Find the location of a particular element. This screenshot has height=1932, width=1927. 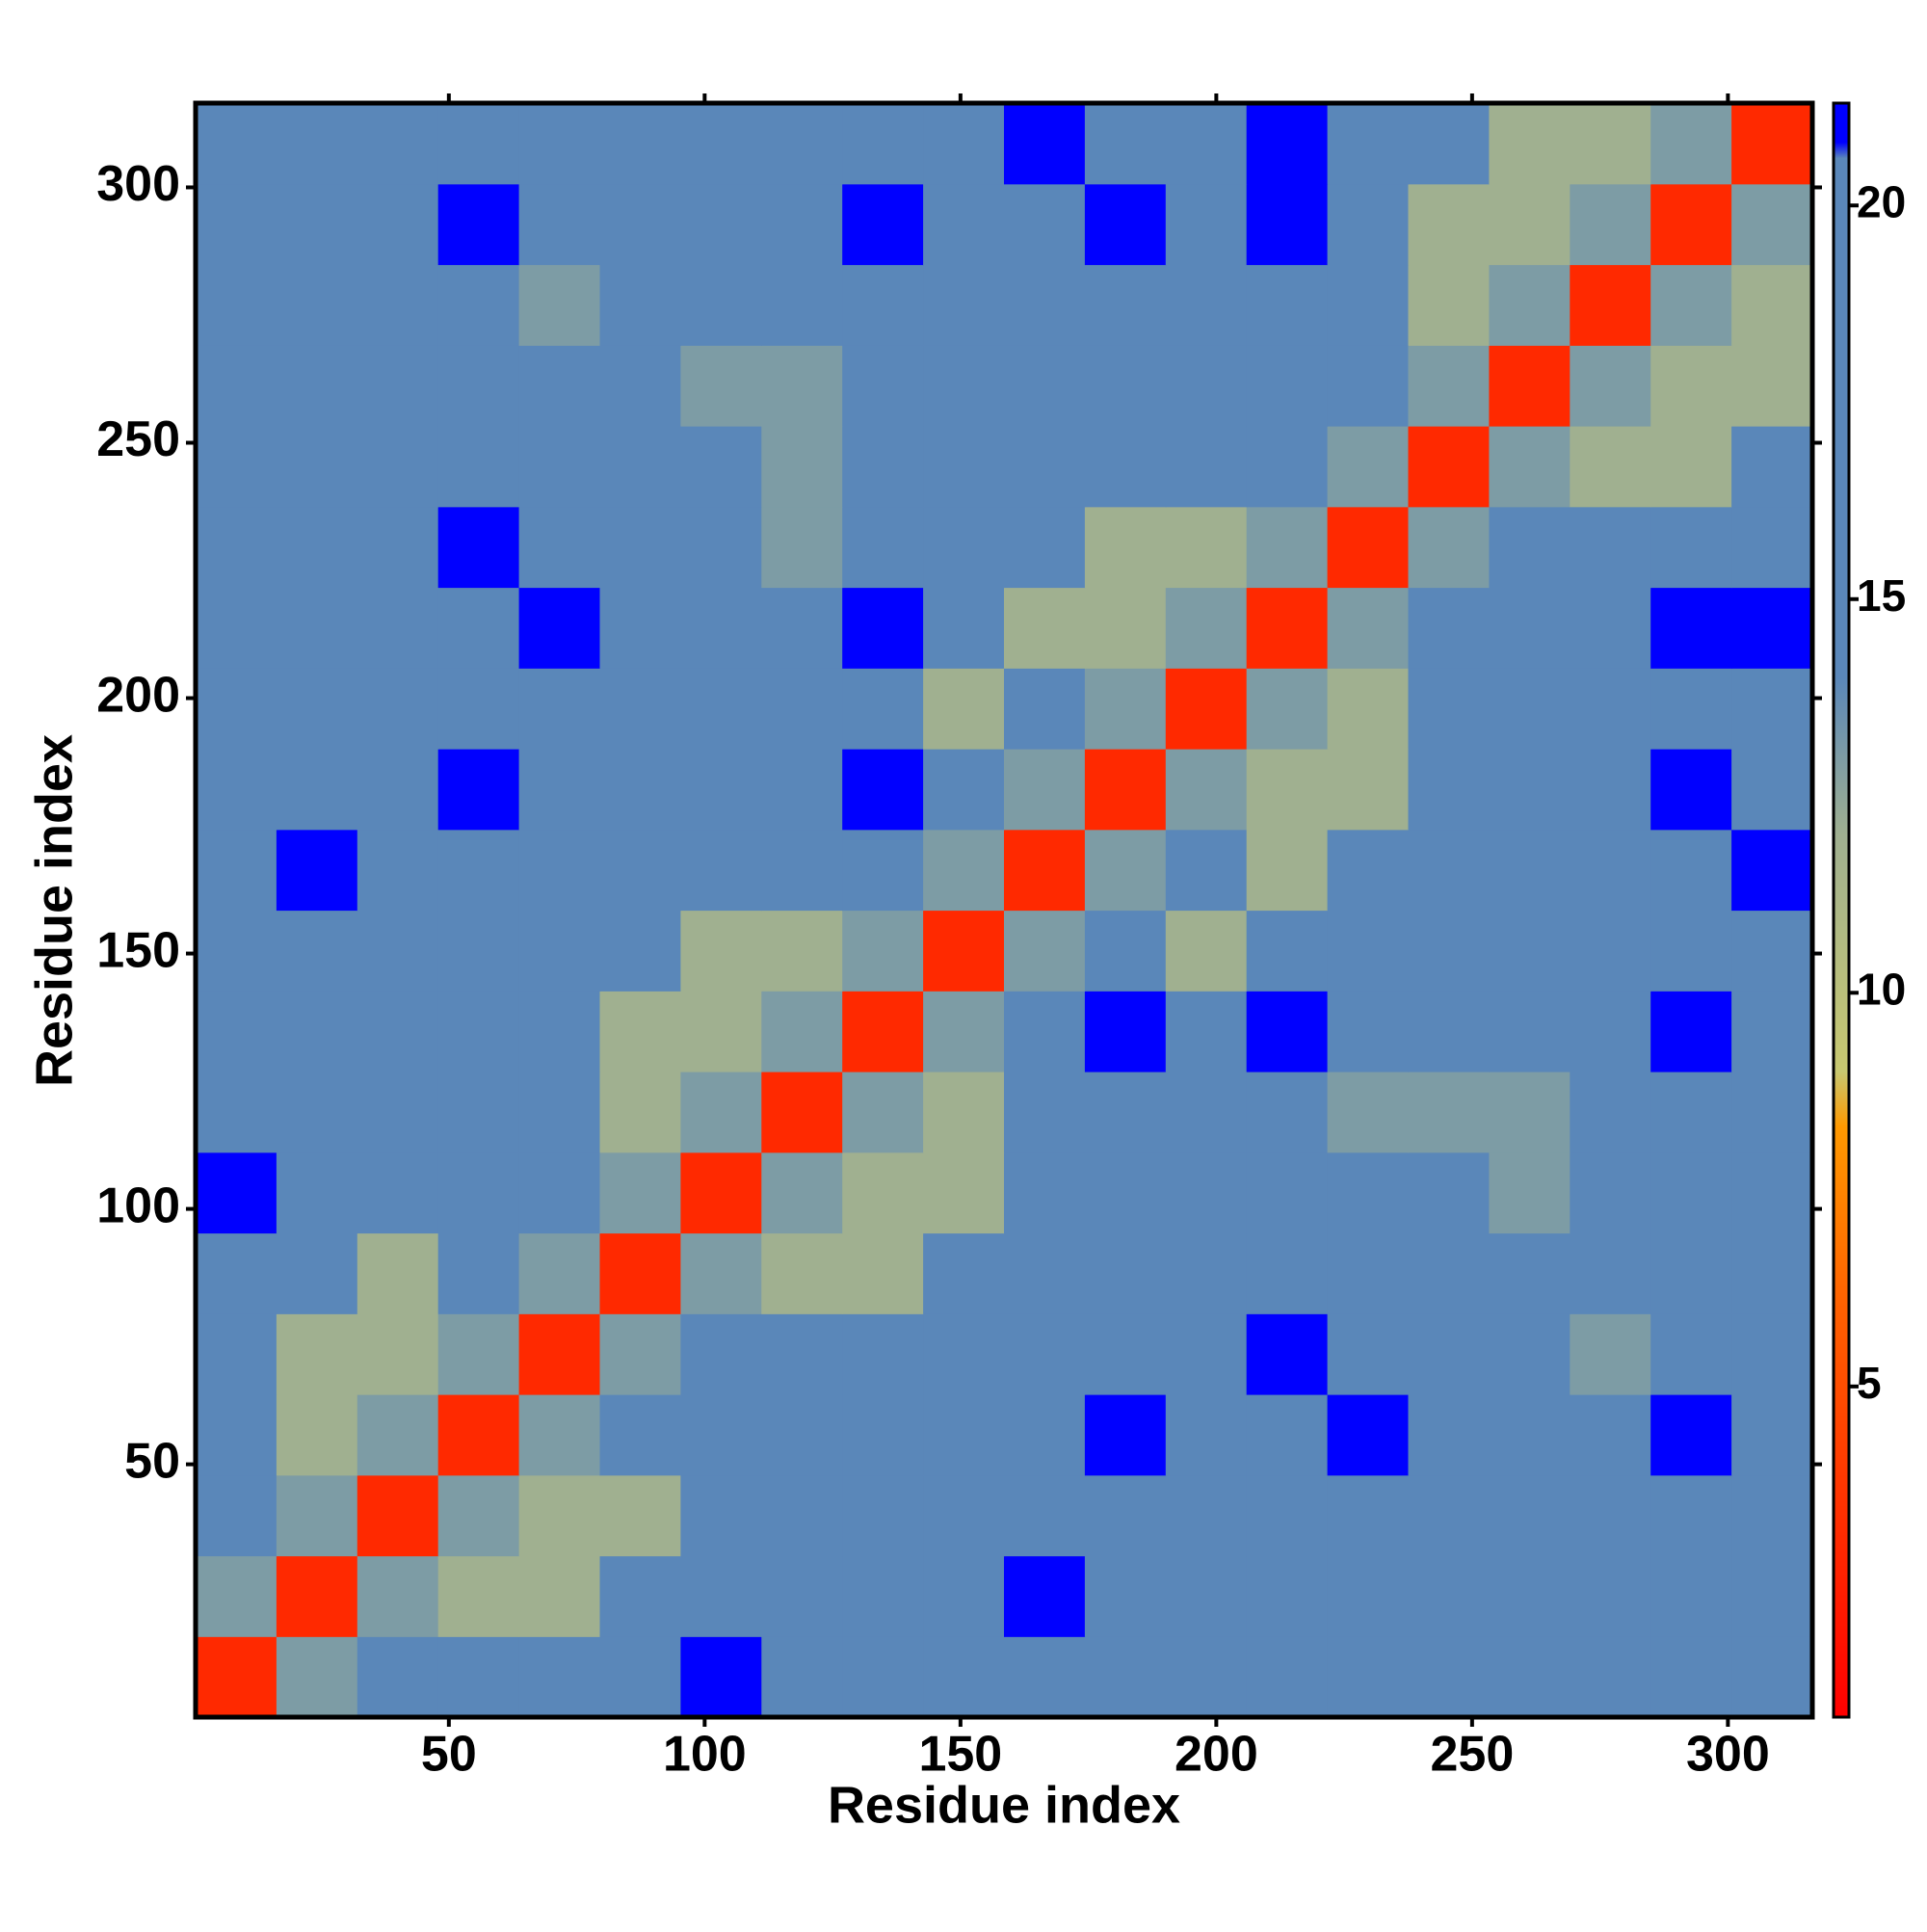

x-tick-label: 200 is located at coordinates (1216, 1755).